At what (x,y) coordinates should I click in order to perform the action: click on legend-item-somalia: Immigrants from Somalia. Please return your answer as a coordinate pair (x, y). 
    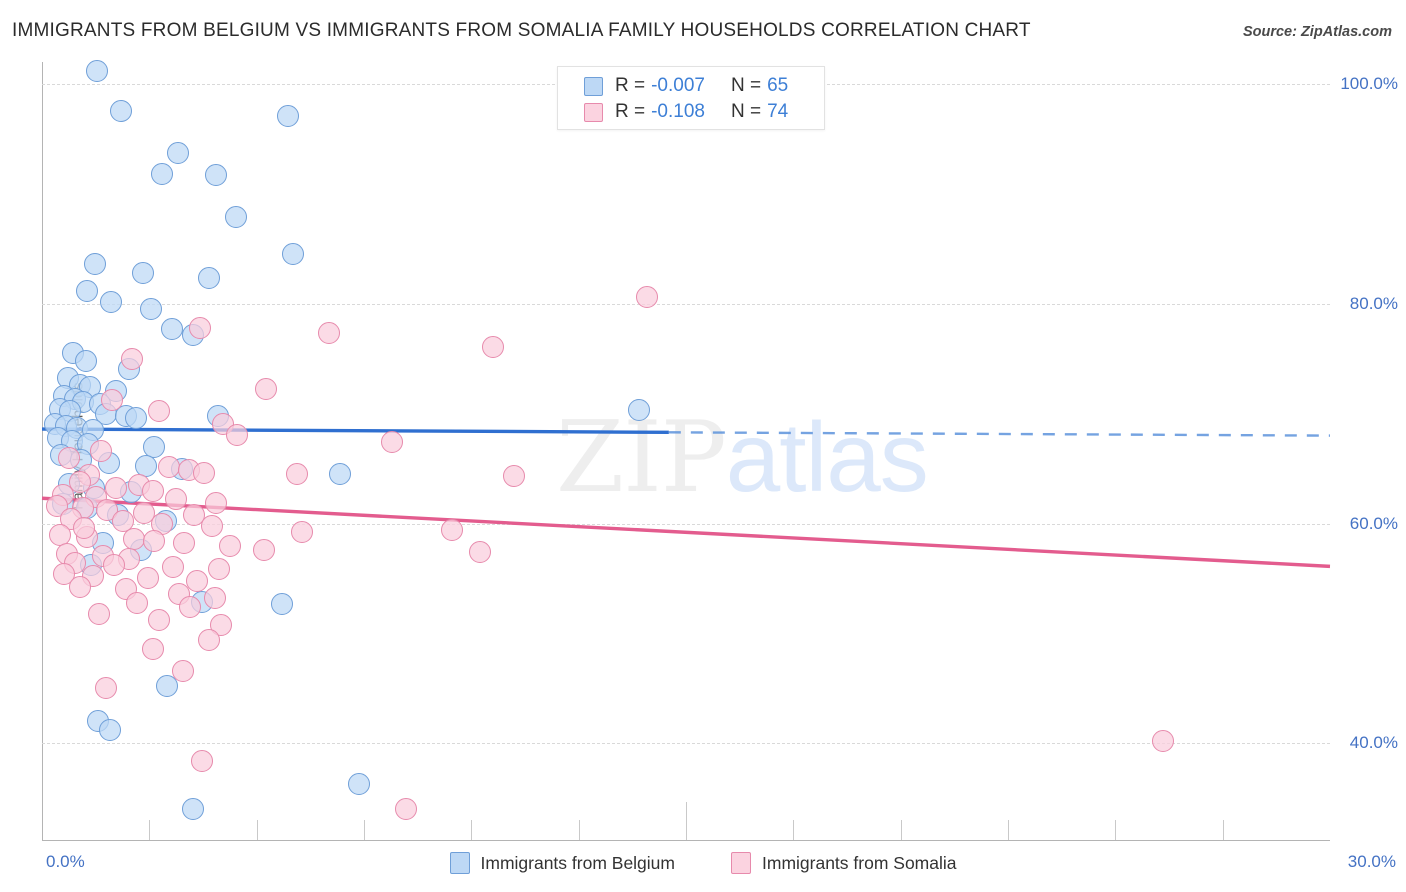
    Looking at the image, I should click on (844, 863).